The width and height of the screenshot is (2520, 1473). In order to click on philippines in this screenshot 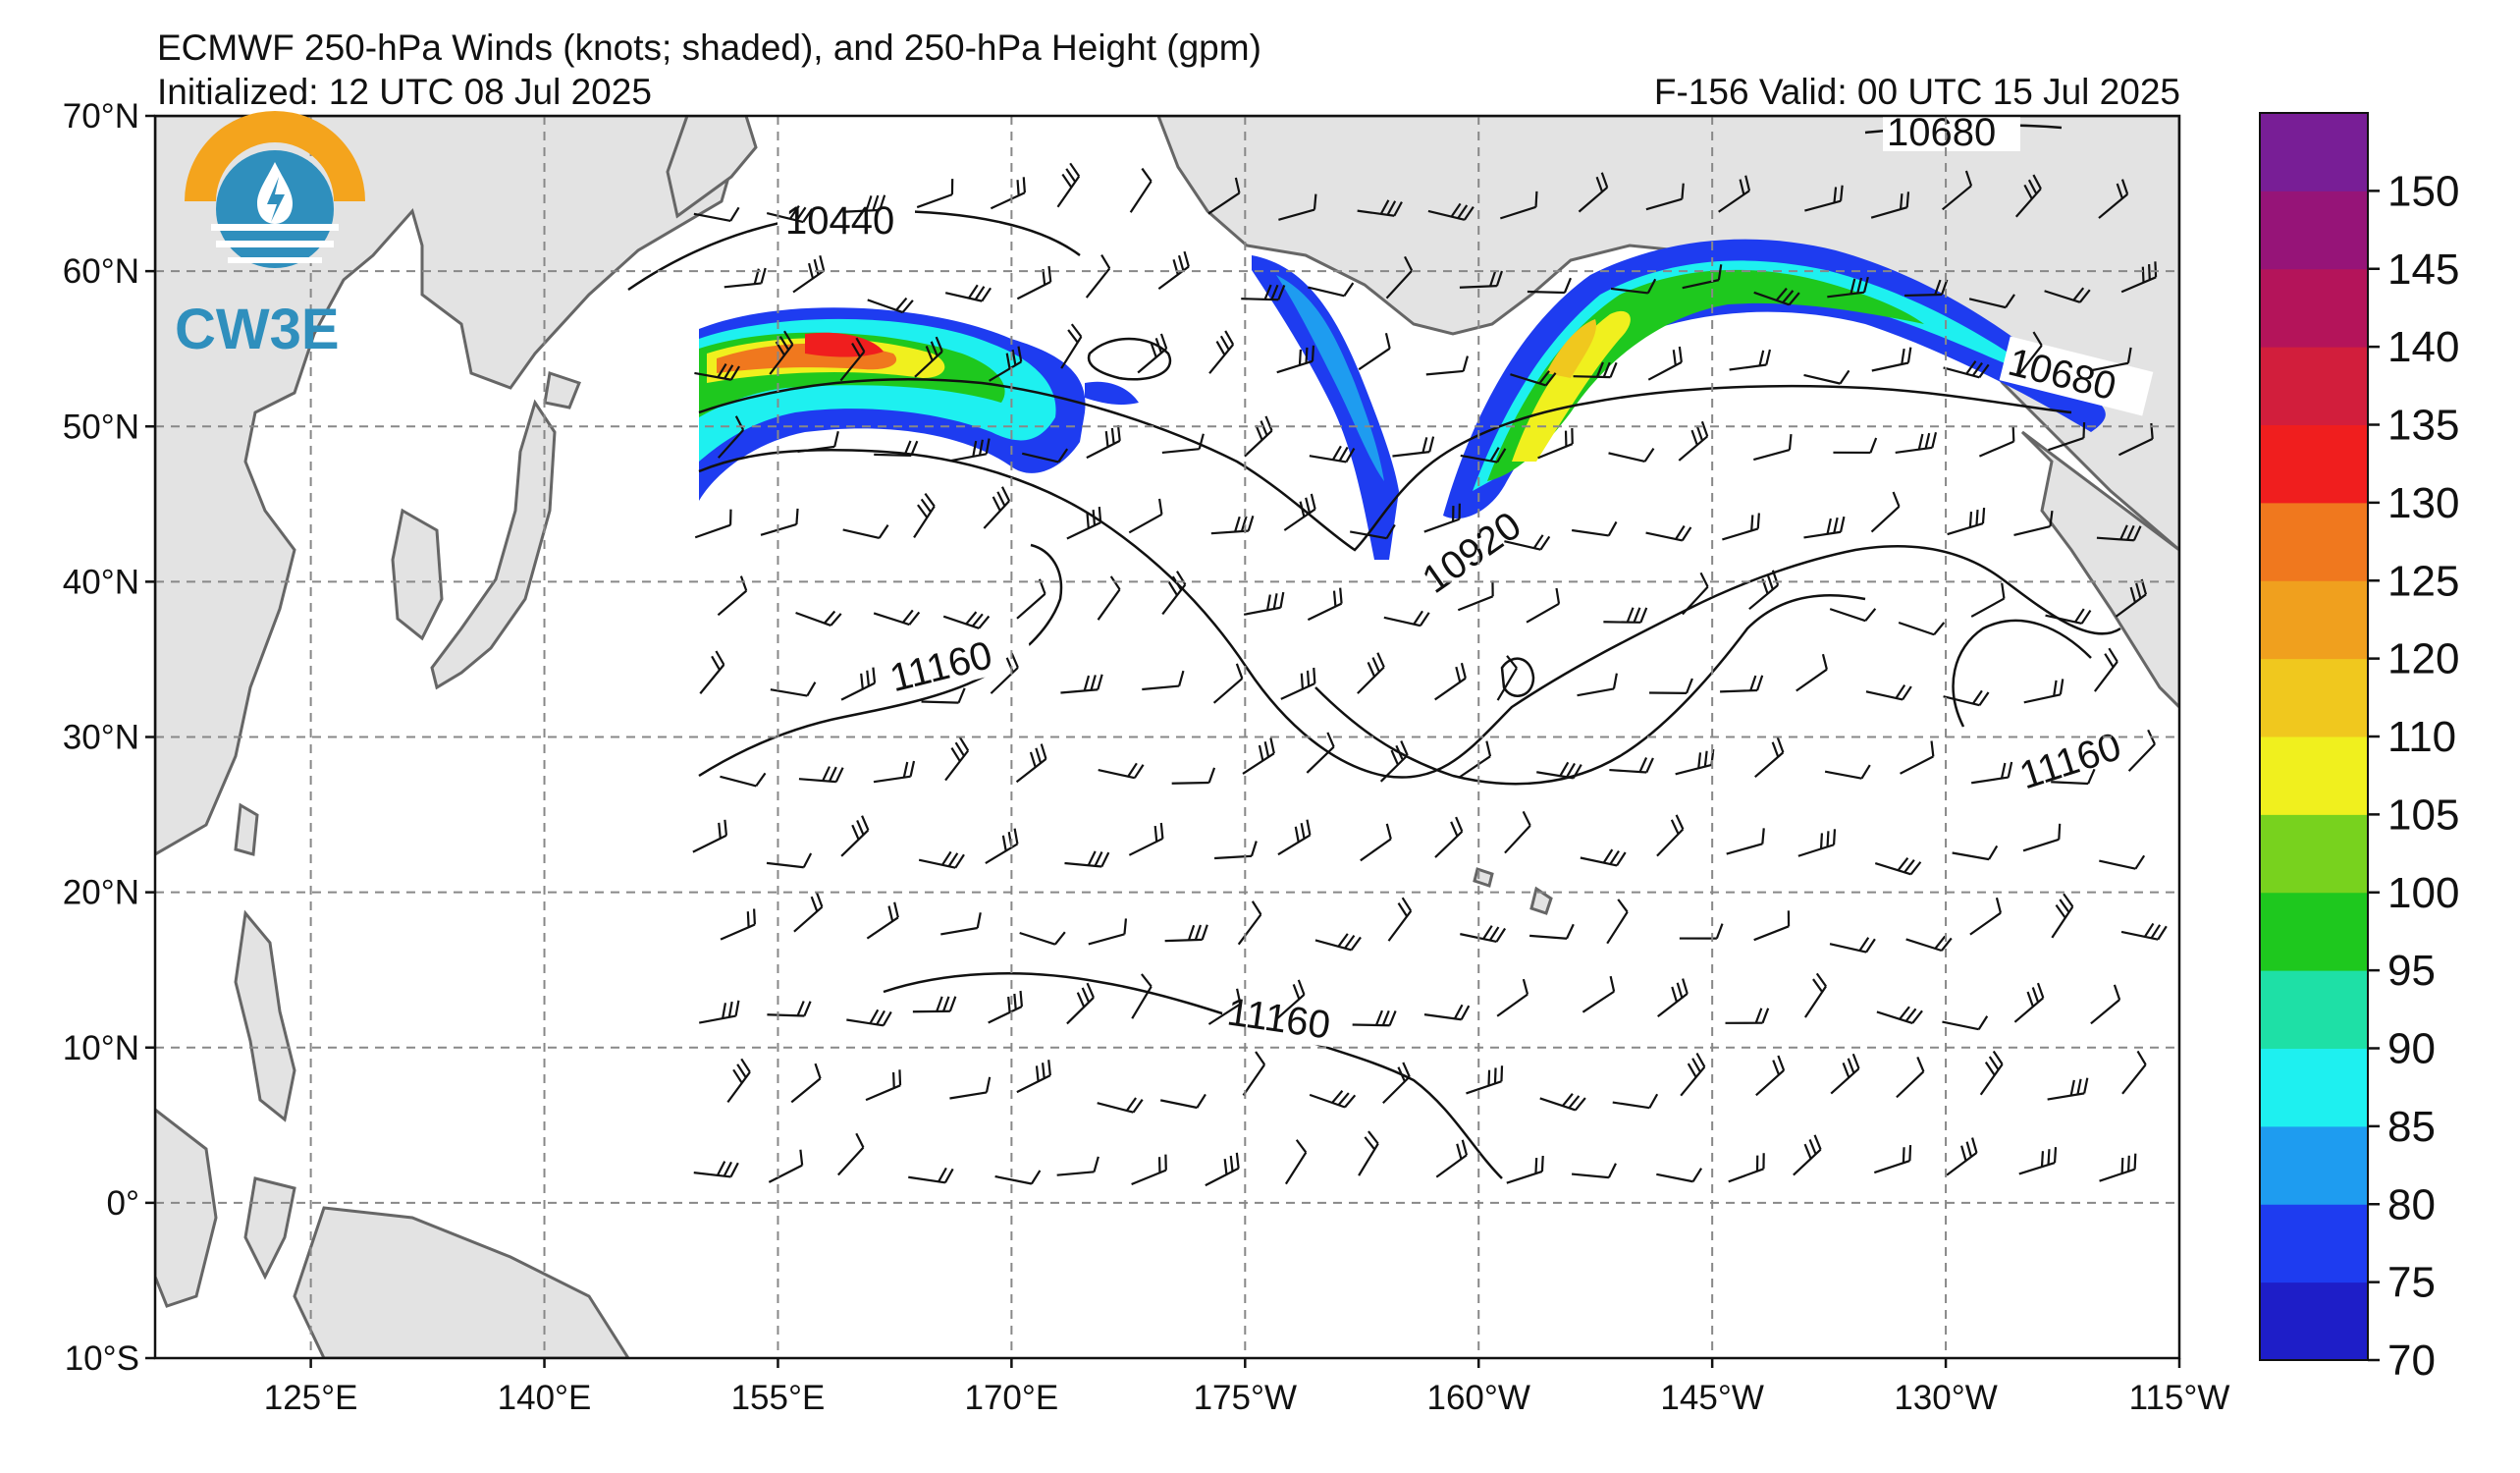, I will do `click(265, 1015)`.